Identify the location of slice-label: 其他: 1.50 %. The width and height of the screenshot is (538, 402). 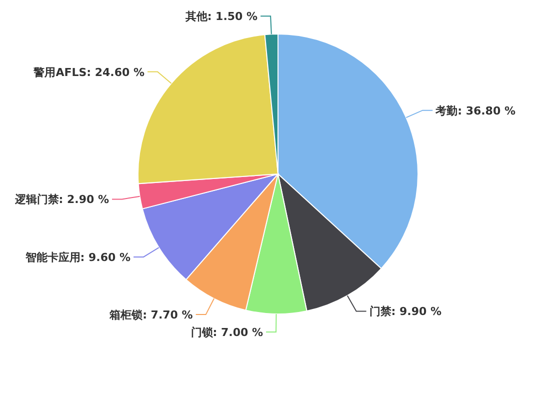
(221, 17).